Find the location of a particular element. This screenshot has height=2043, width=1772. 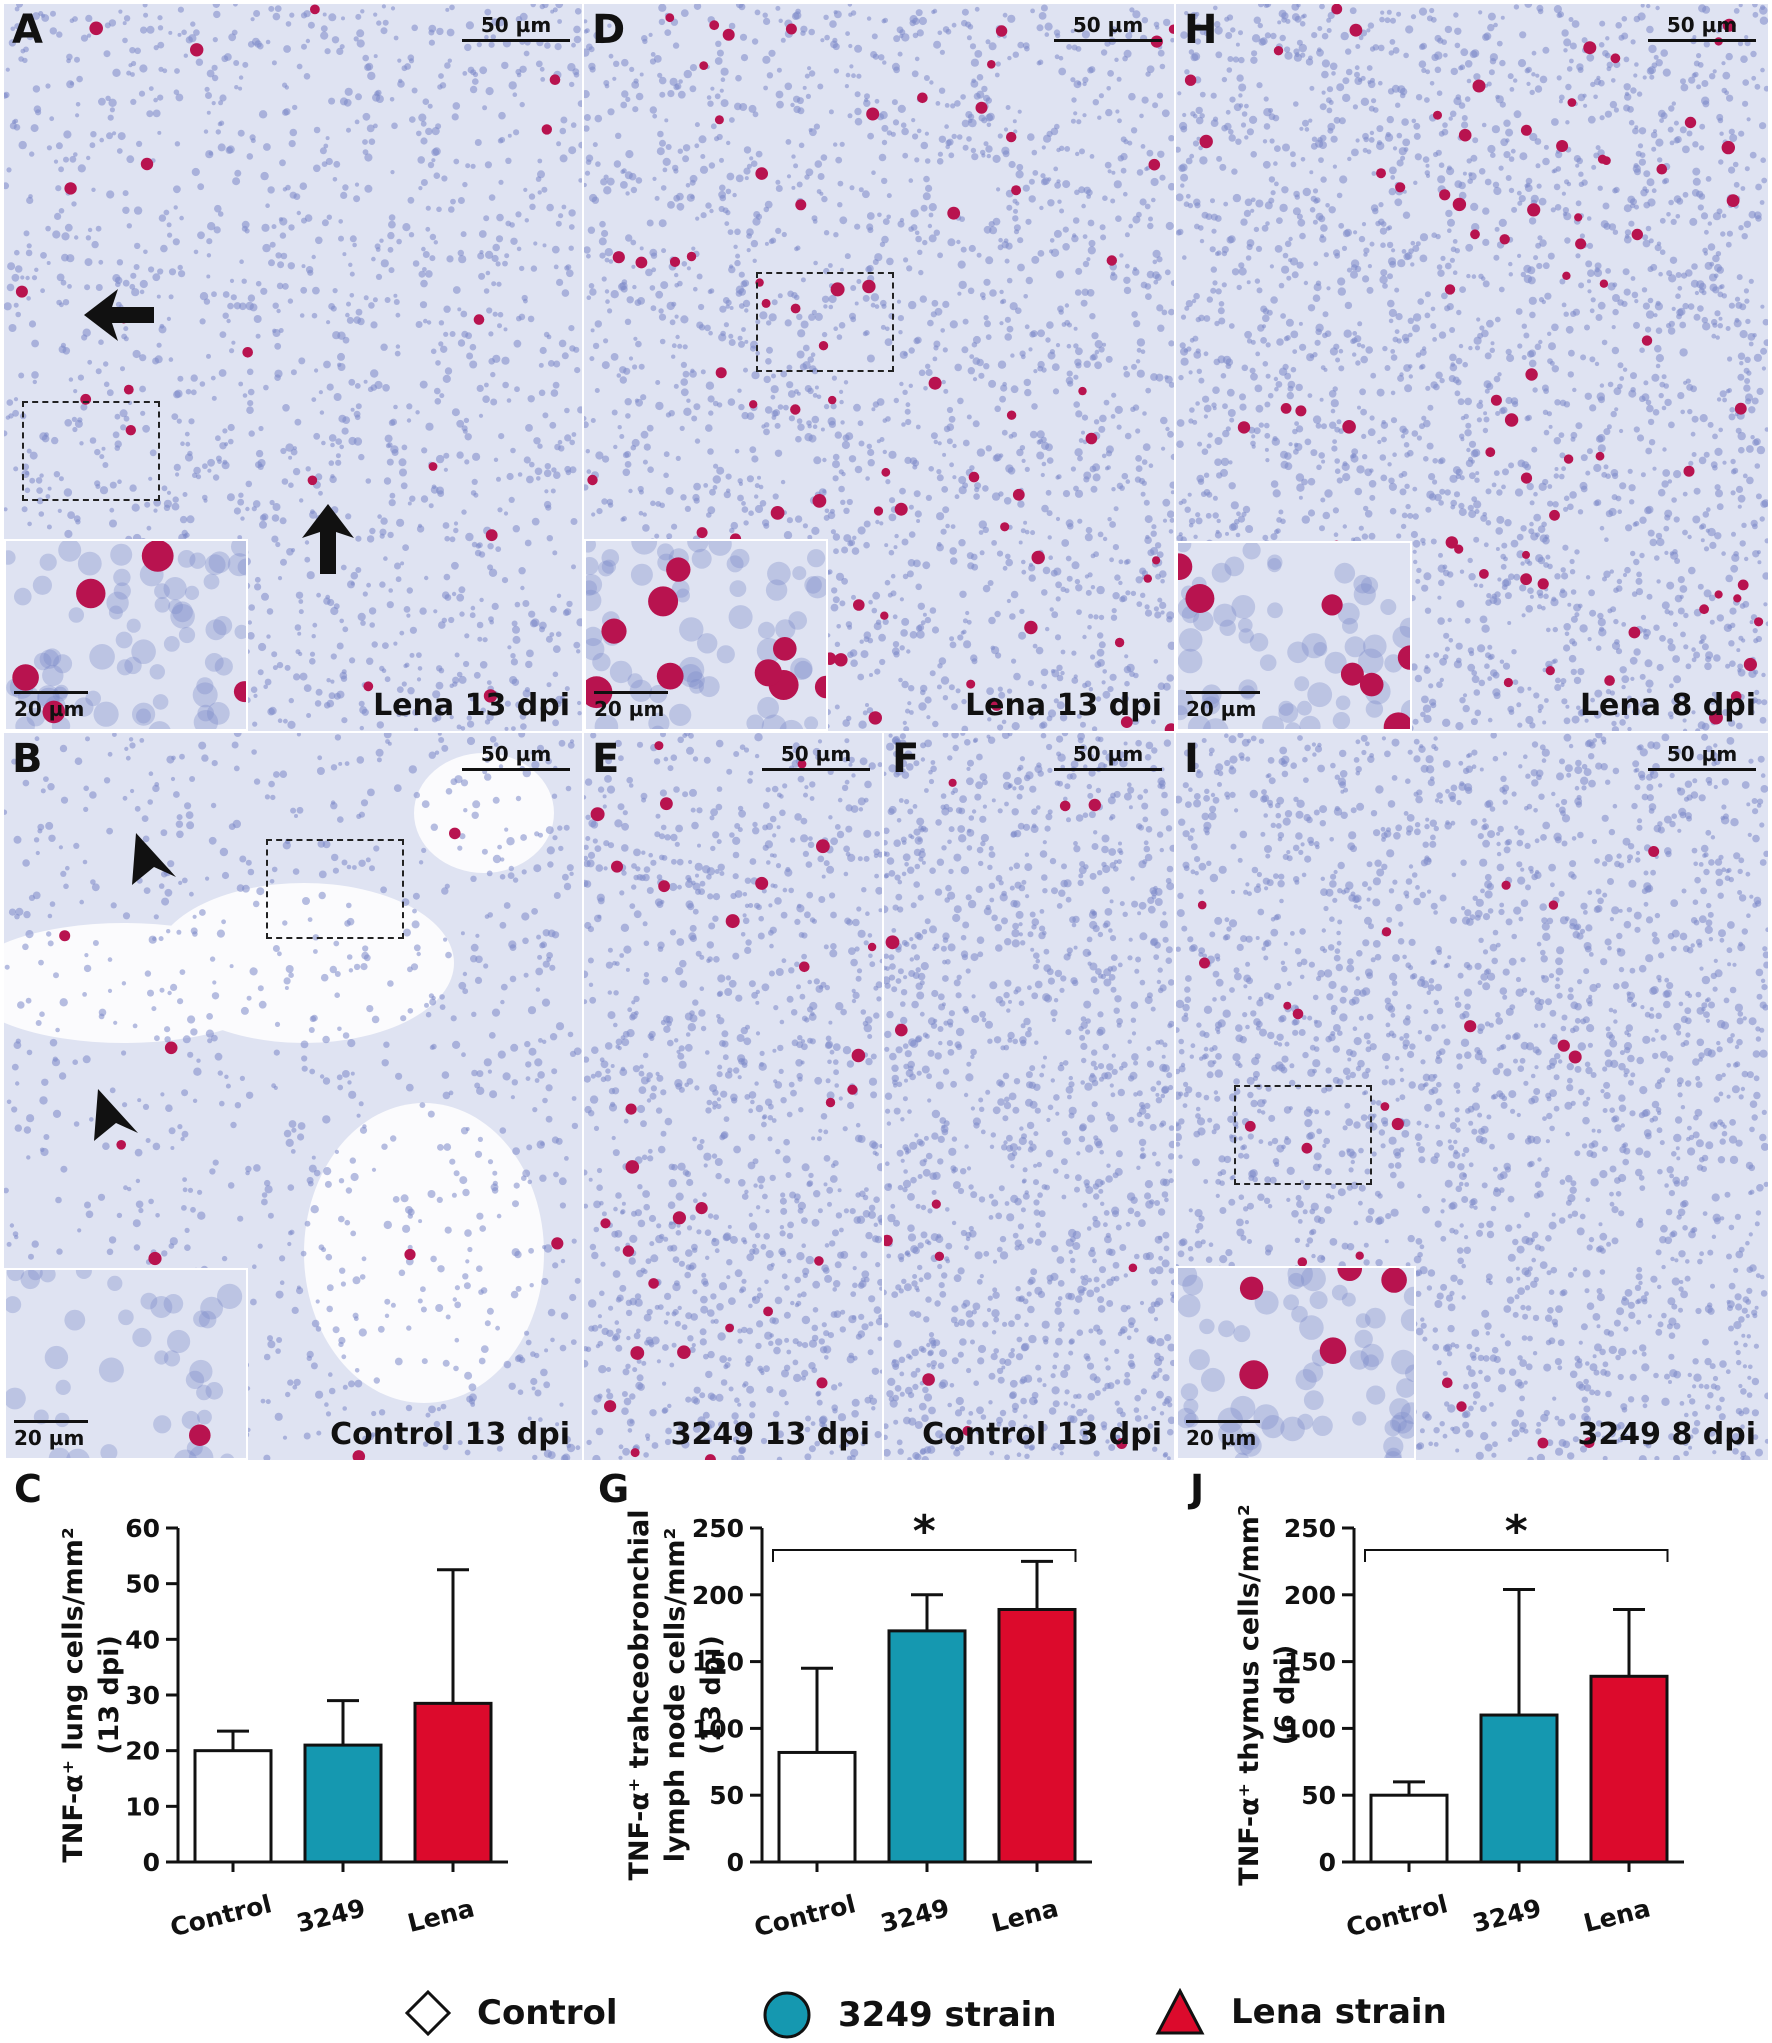

significance-bracket is located at coordinates (924, 1555).